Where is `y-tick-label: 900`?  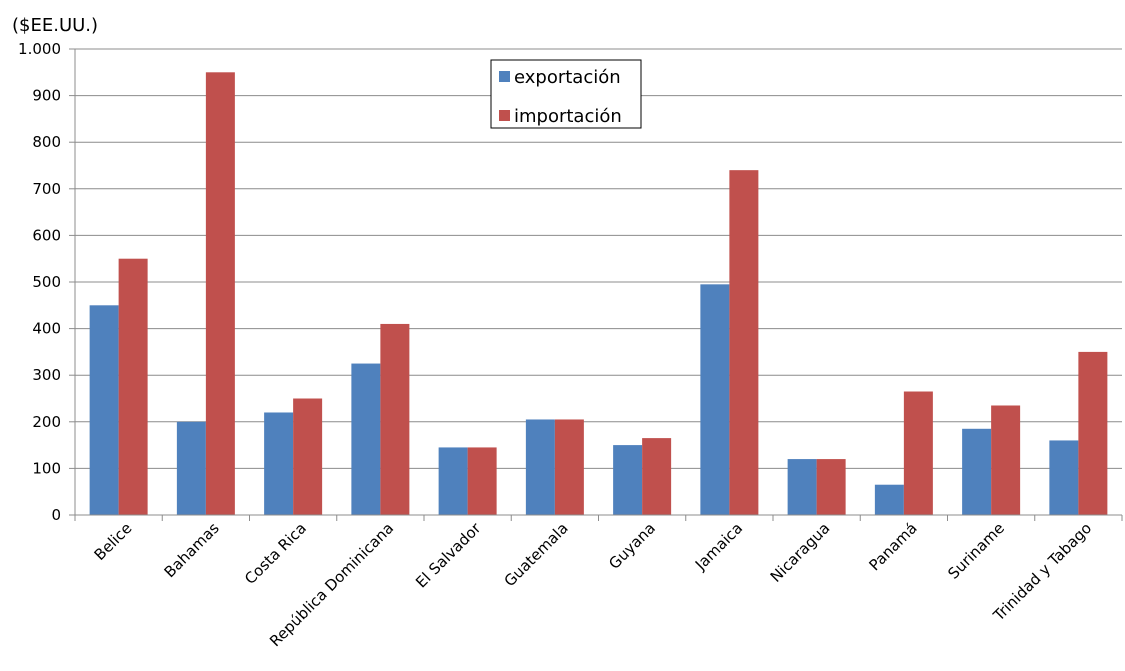 y-tick-label: 900 is located at coordinates (46, 96).